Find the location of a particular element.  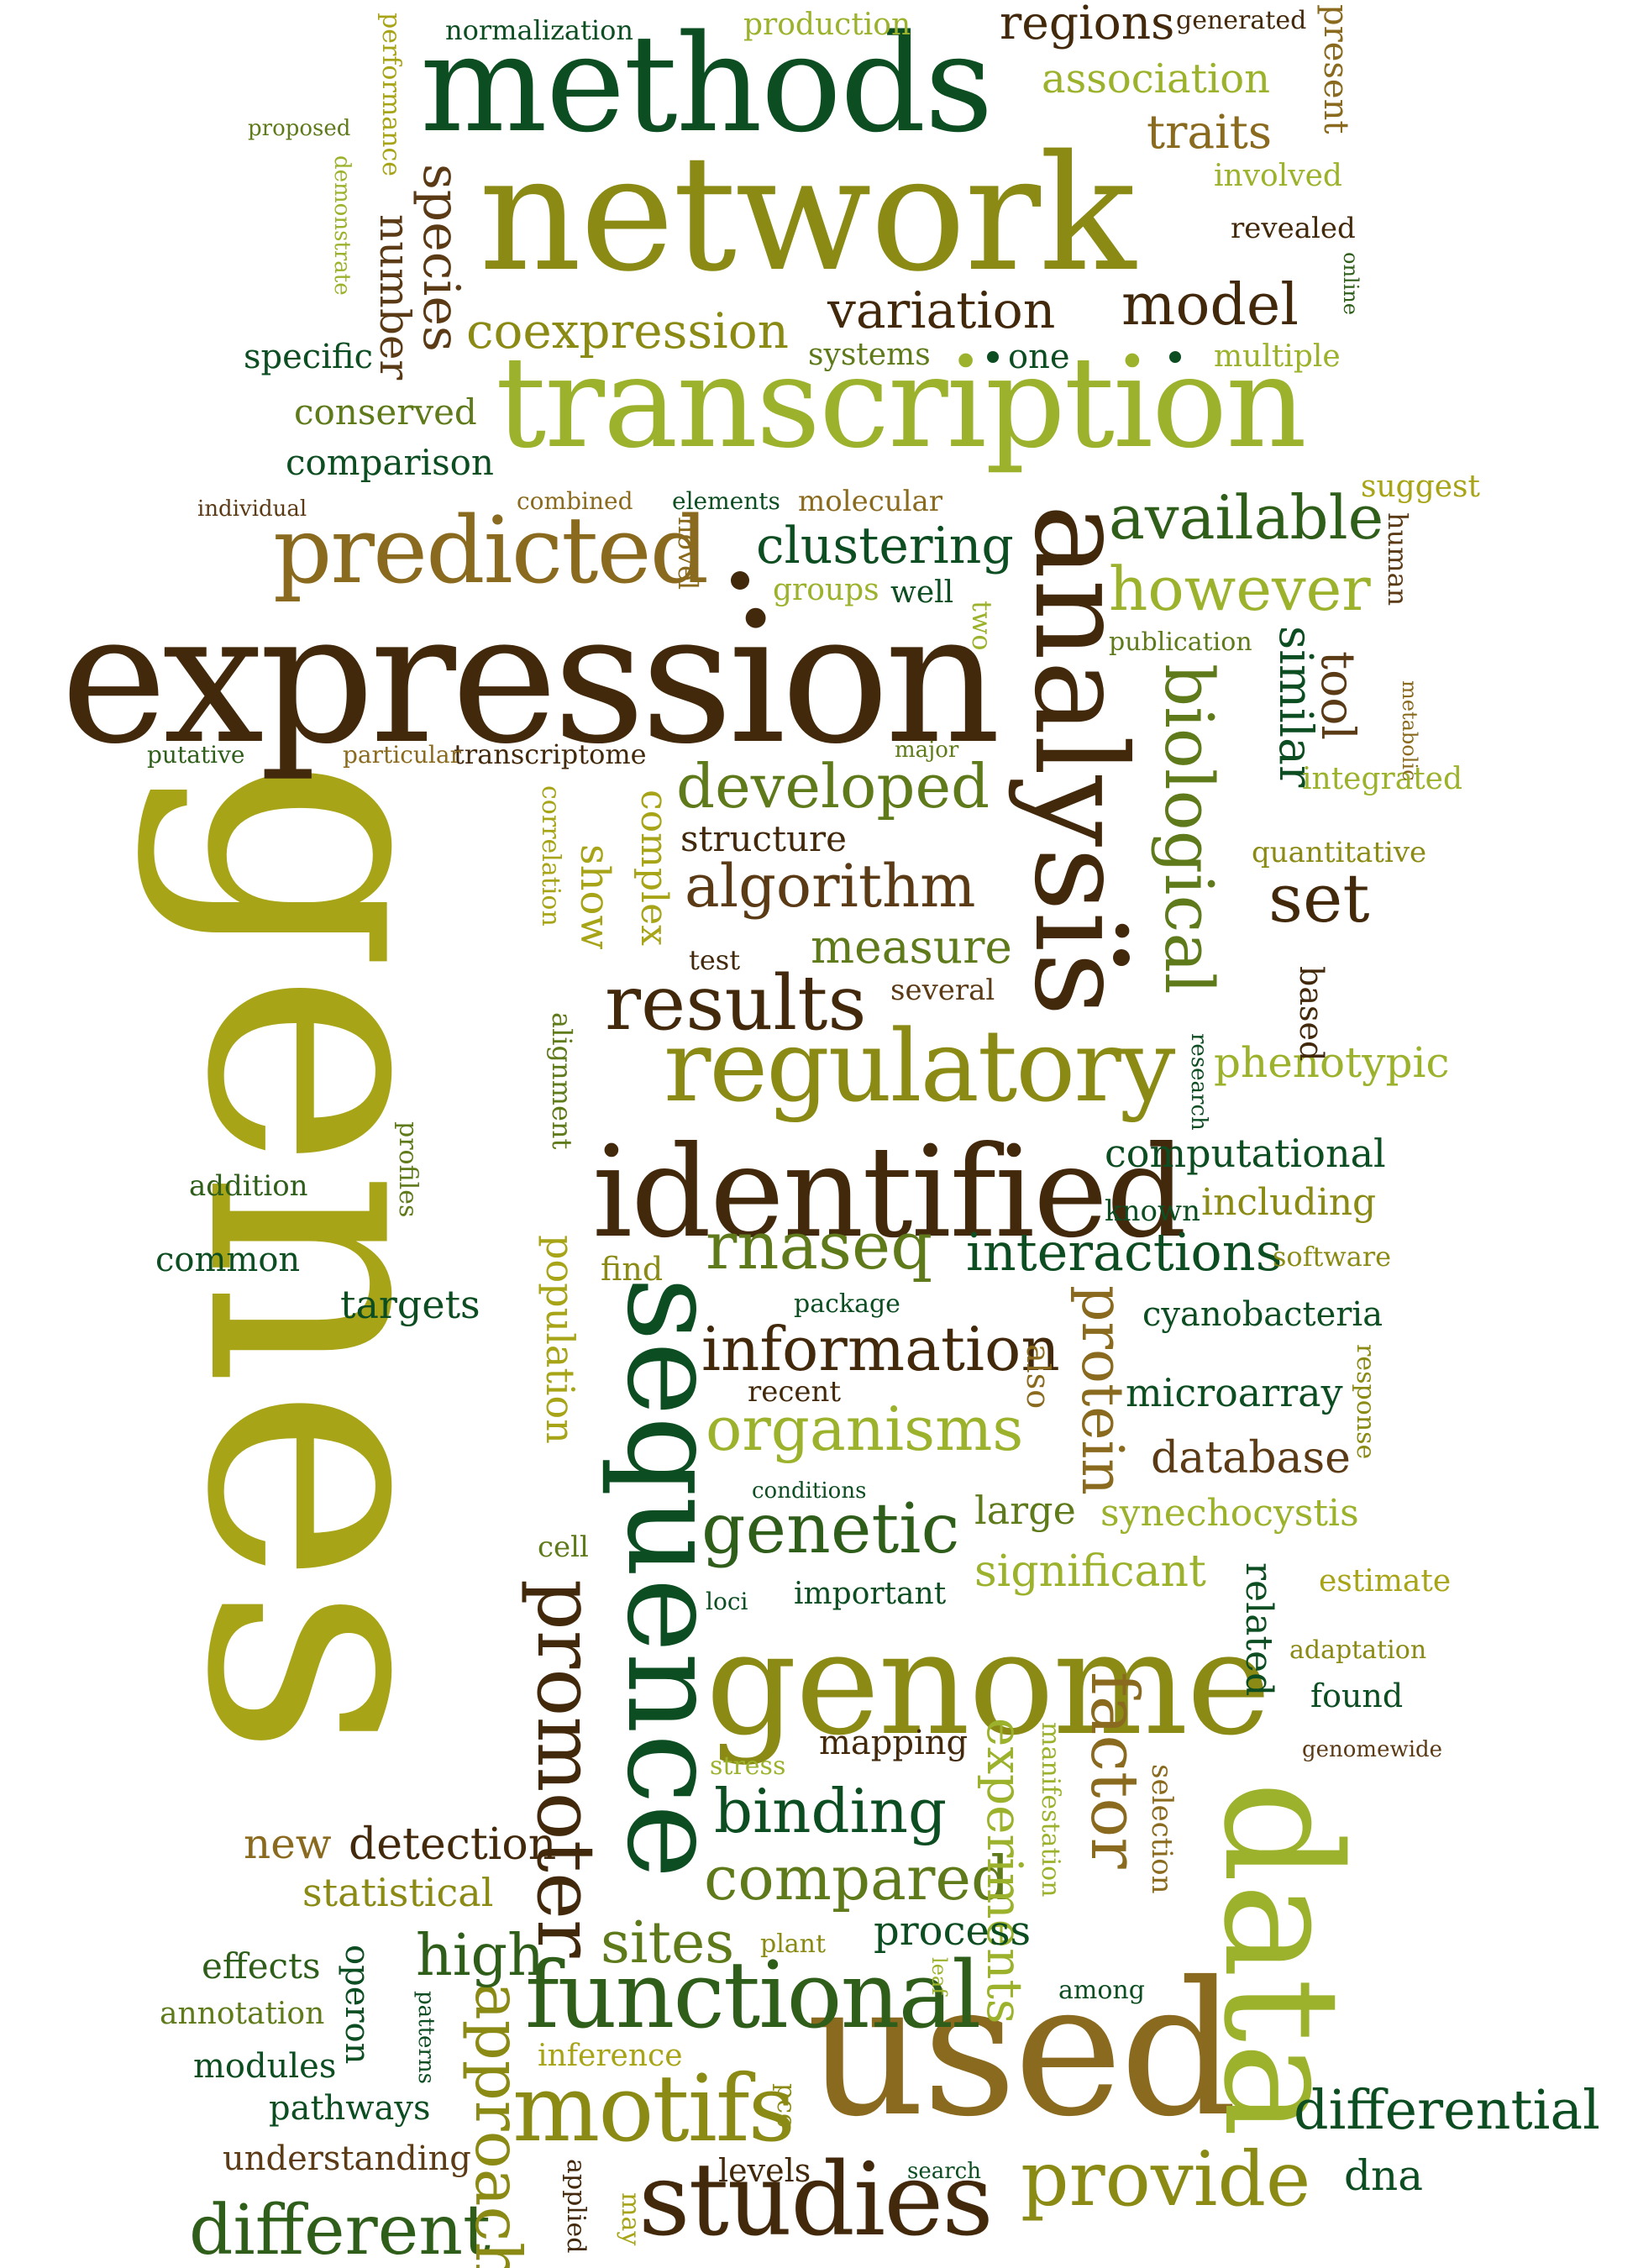

word-genomewide: genomewide is located at coordinates (1372, 1749).